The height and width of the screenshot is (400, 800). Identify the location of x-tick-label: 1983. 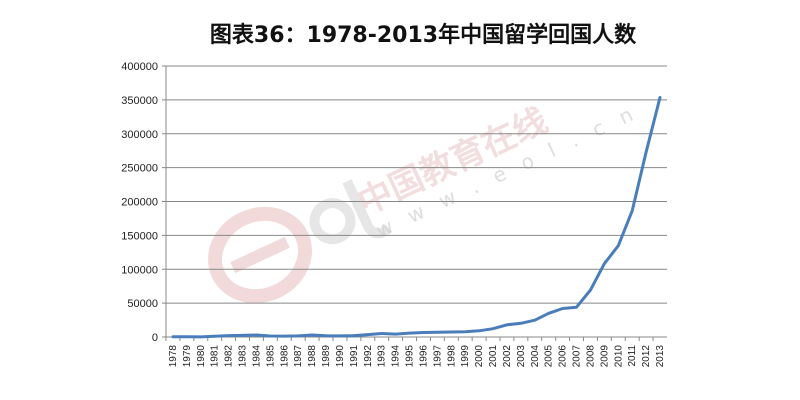
(243, 356).